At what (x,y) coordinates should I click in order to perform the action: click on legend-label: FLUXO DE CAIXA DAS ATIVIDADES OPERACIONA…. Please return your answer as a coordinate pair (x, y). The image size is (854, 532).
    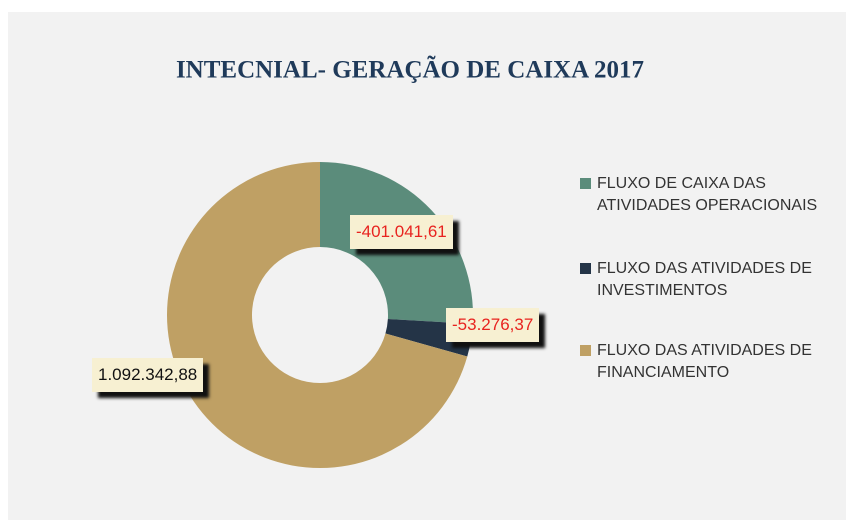
    Looking at the image, I should click on (707, 194).